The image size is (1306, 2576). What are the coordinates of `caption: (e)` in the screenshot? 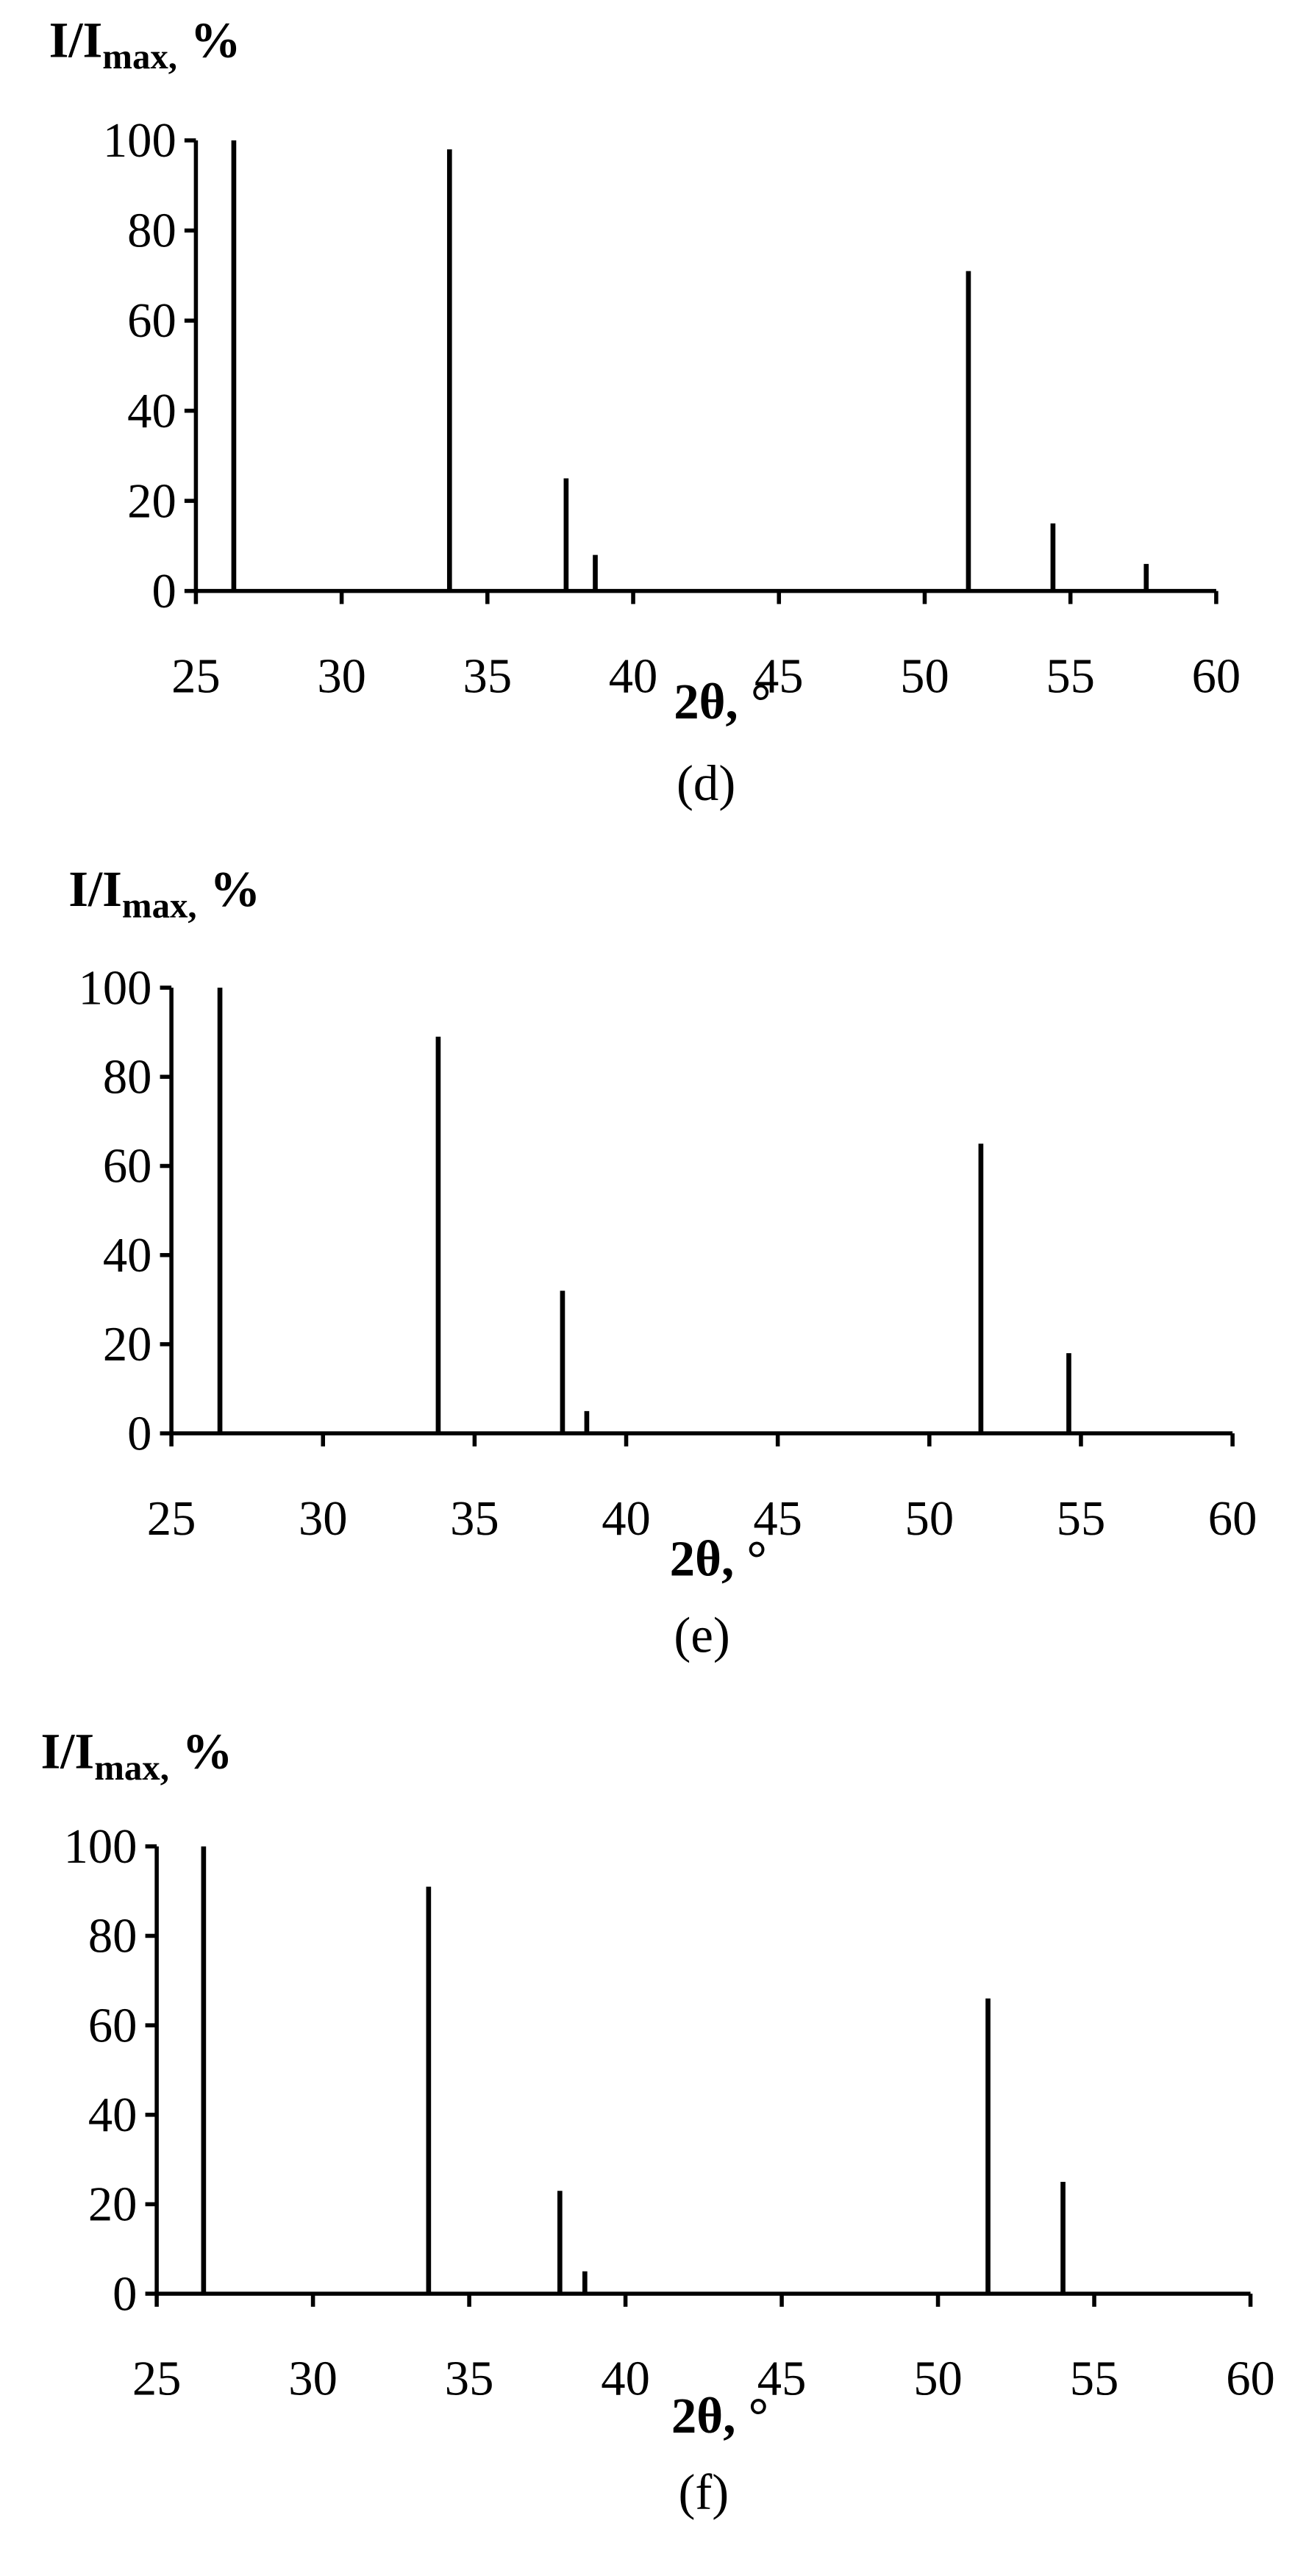 It's located at (701, 1635).